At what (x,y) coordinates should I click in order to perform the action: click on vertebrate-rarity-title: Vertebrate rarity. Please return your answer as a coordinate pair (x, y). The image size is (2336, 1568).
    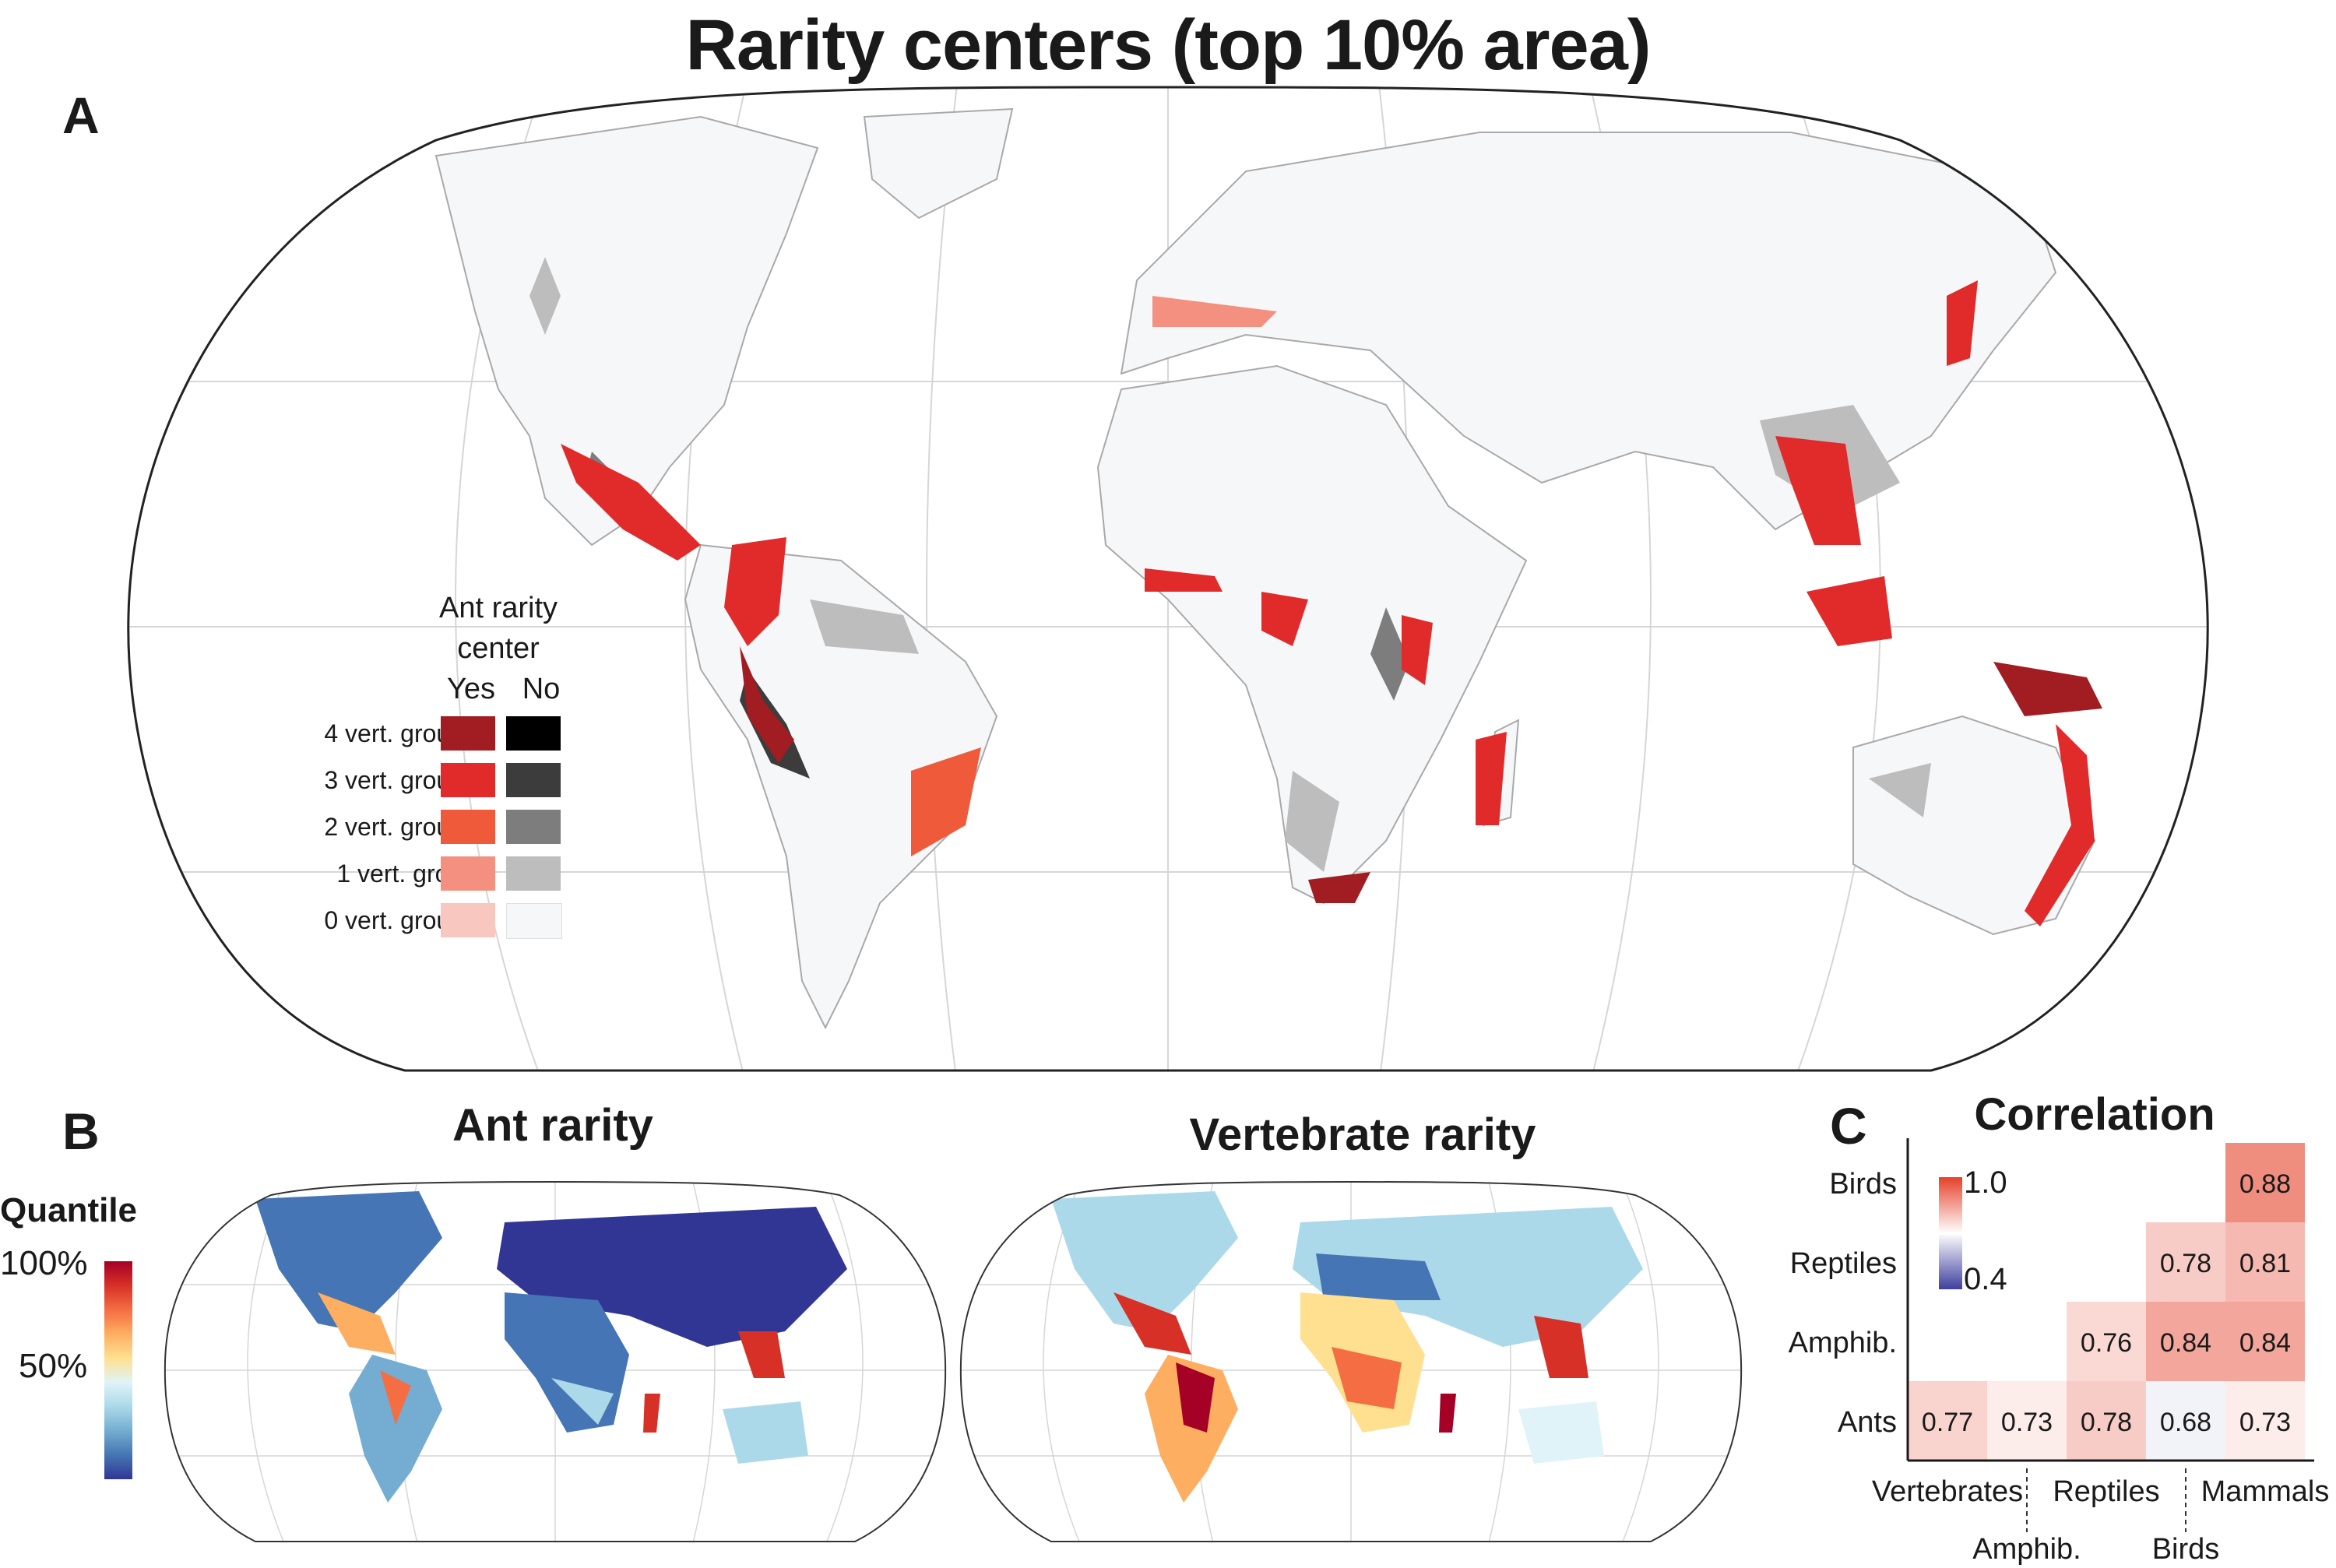
    Looking at the image, I should click on (1362, 1134).